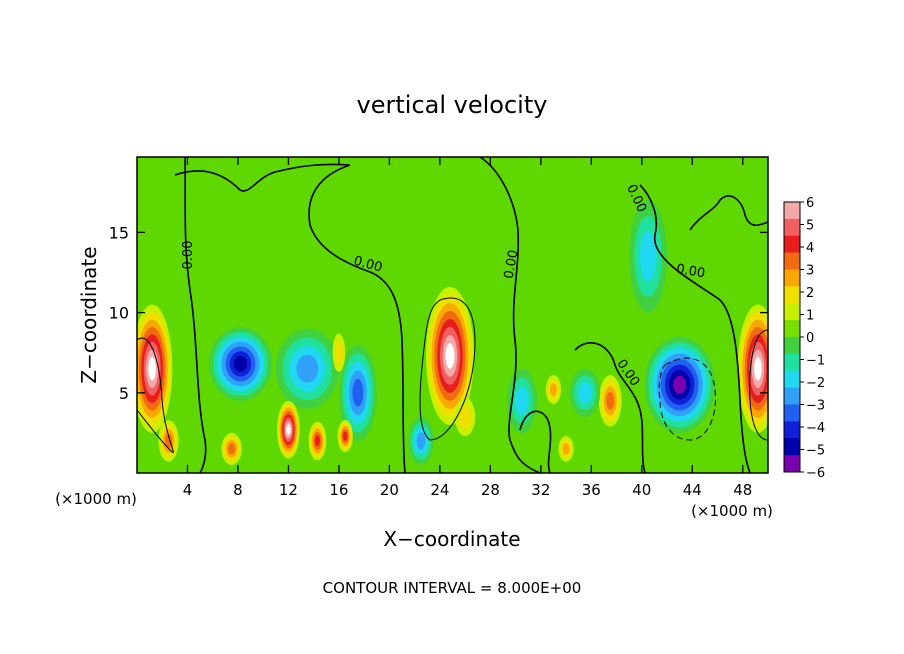 The image size is (904, 654). What do you see at coordinates (540, 490) in the screenshot?
I see `x-tick-label: 32` at bounding box center [540, 490].